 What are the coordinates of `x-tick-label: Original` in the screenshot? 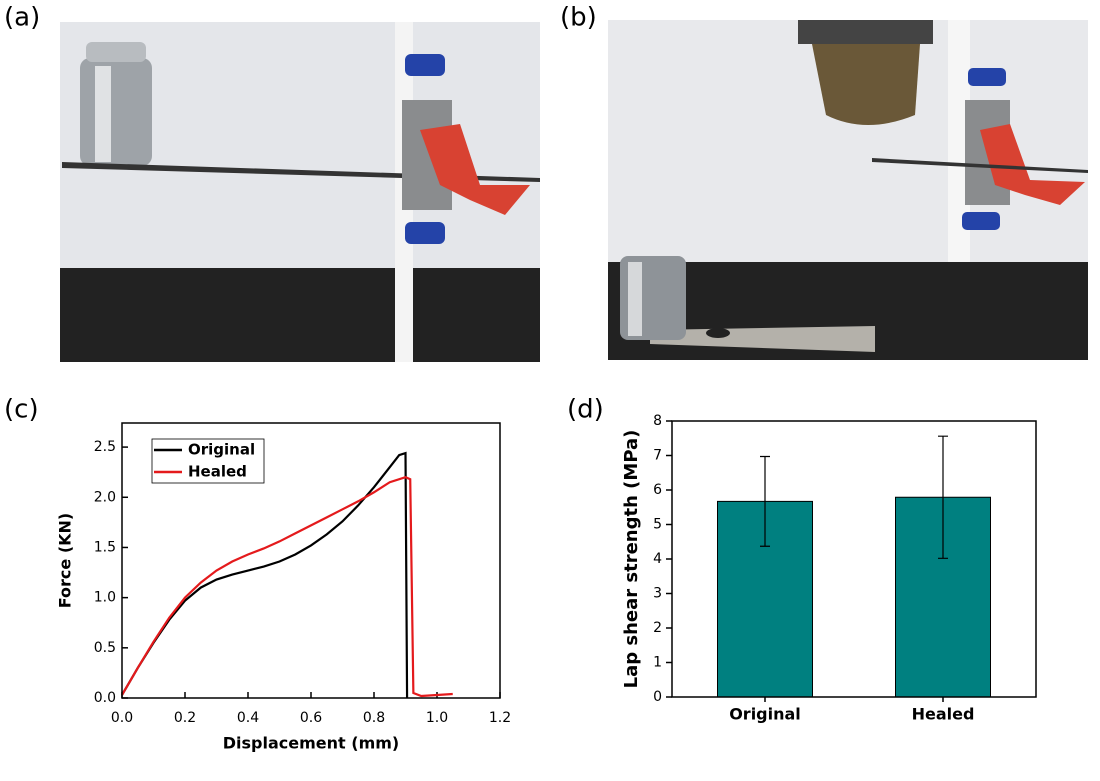 It's located at (765, 714).